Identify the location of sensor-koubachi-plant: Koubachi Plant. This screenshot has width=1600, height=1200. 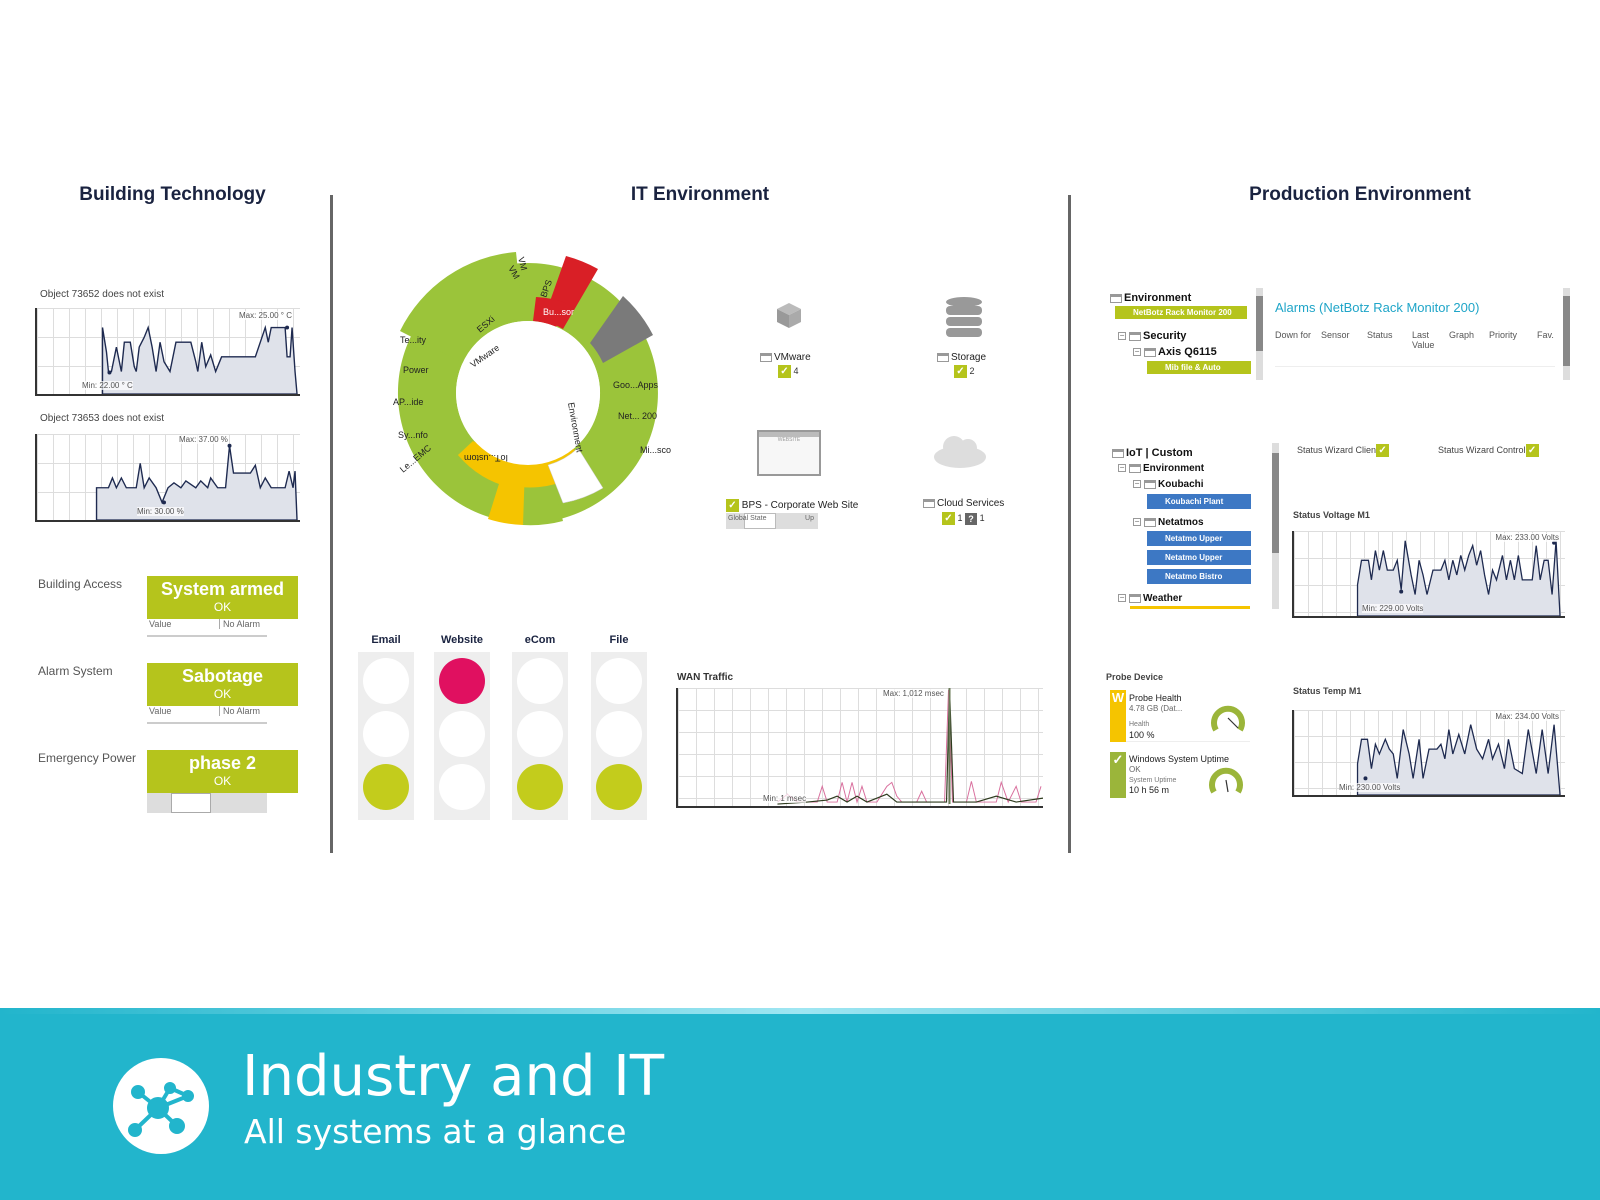
(1199, 501).